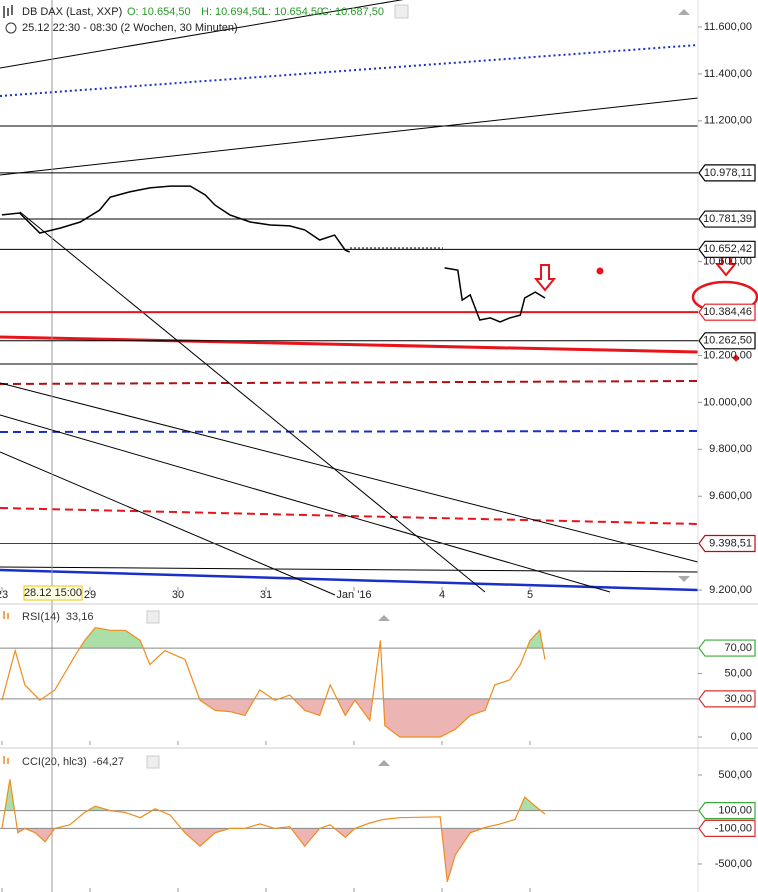 Image resolution: width=758 pixels, height=892 pixels. I want to click on x-tick-label: 23, so click(4, 595).